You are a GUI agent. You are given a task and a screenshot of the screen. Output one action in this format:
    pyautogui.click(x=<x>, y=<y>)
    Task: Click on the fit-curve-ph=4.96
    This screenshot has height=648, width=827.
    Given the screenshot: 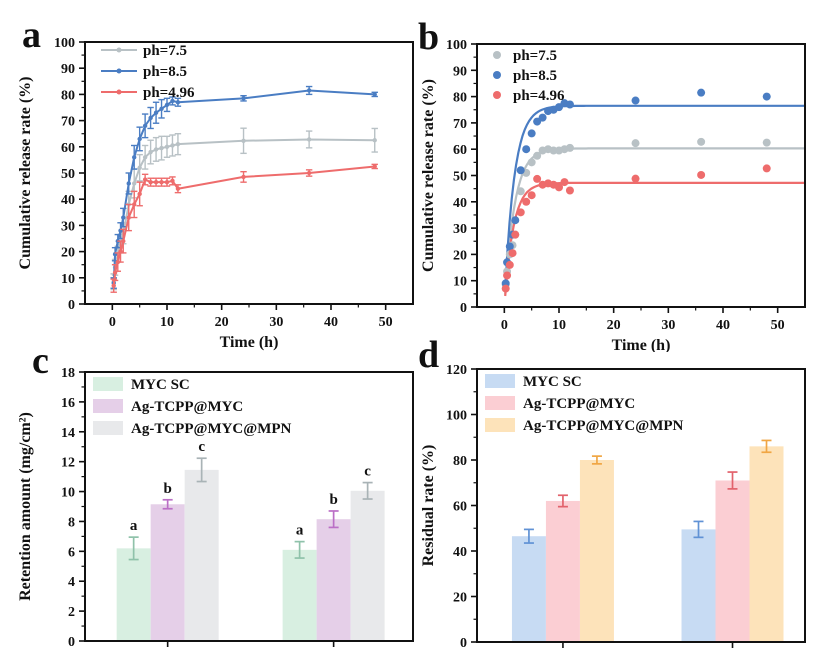 What is the action you would take?
    pyautogui.click(x=654, y=239)
    